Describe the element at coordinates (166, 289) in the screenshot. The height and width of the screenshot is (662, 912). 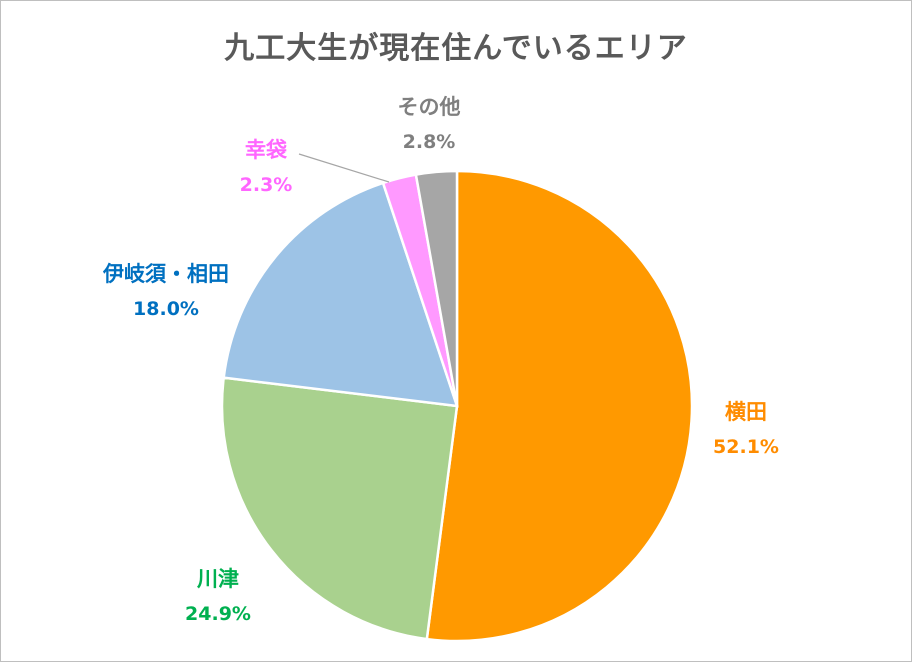
I see `slice-label-伊岐須・相田: 伊岐須・相田 18.0%` at that location.